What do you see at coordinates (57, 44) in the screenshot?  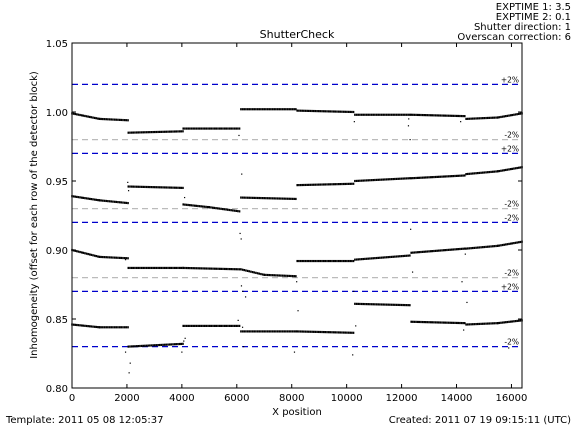 I see `y-tick-label: 1.05` at bounding box center [57, 44].